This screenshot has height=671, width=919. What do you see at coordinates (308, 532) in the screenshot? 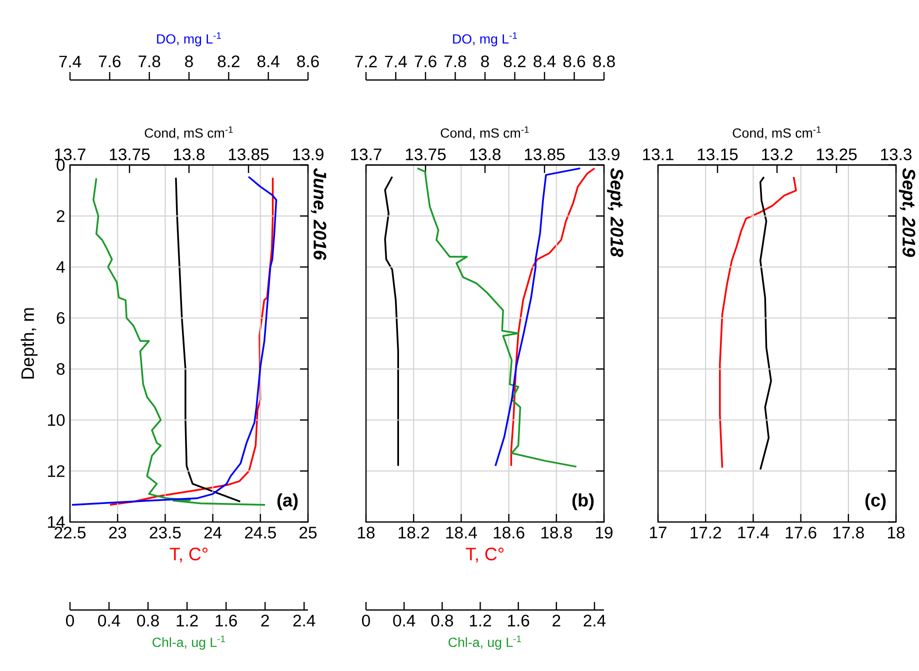
I see `x-tick-label: 25` at bounding box center [308, 532].